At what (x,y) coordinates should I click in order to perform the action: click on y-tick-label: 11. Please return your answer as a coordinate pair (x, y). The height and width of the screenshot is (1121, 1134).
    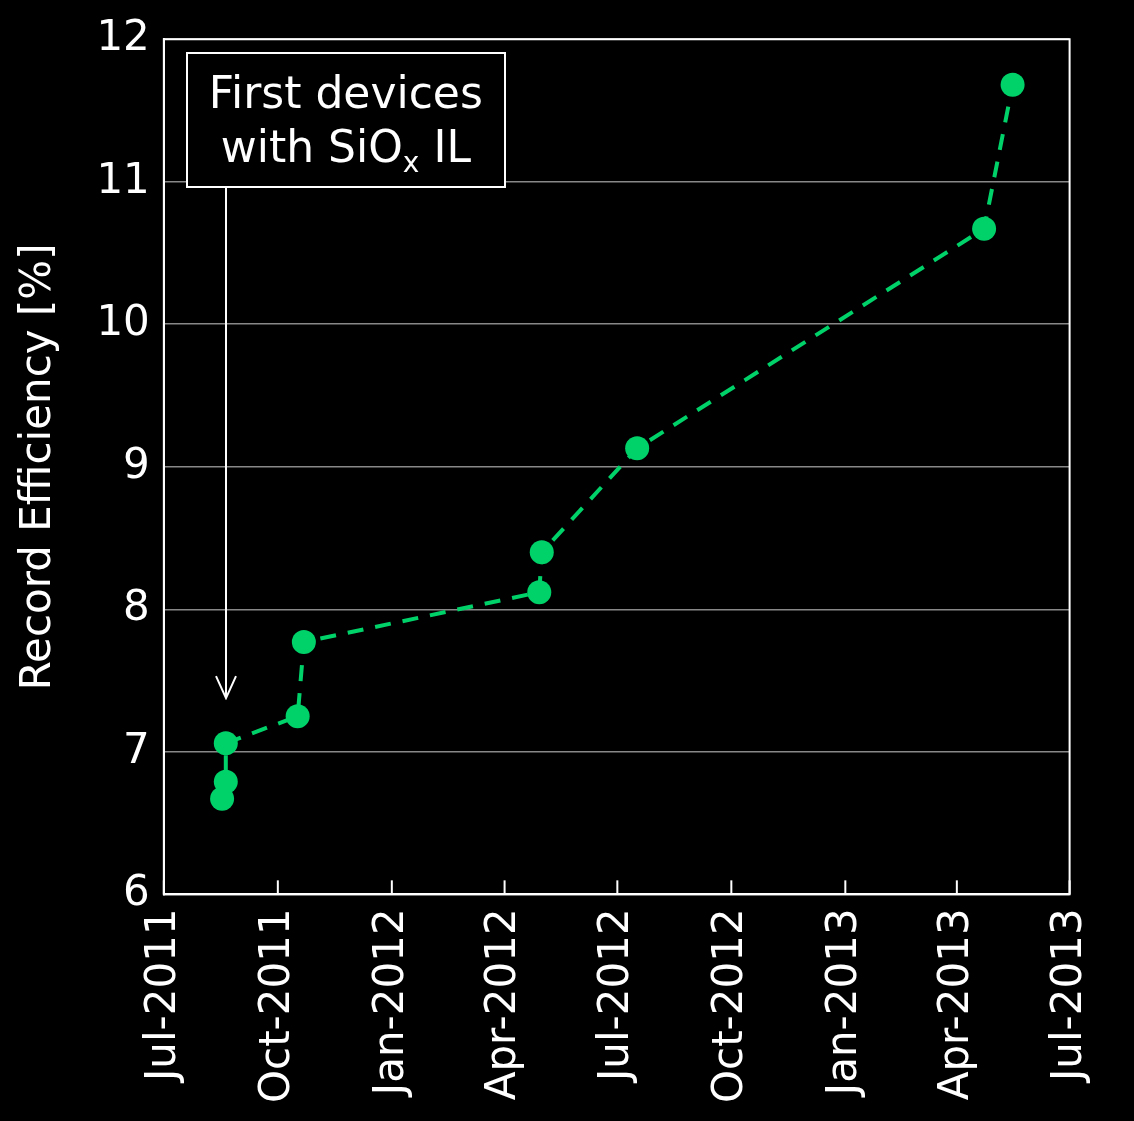
    Looking at the image, I should click on (123, 178).